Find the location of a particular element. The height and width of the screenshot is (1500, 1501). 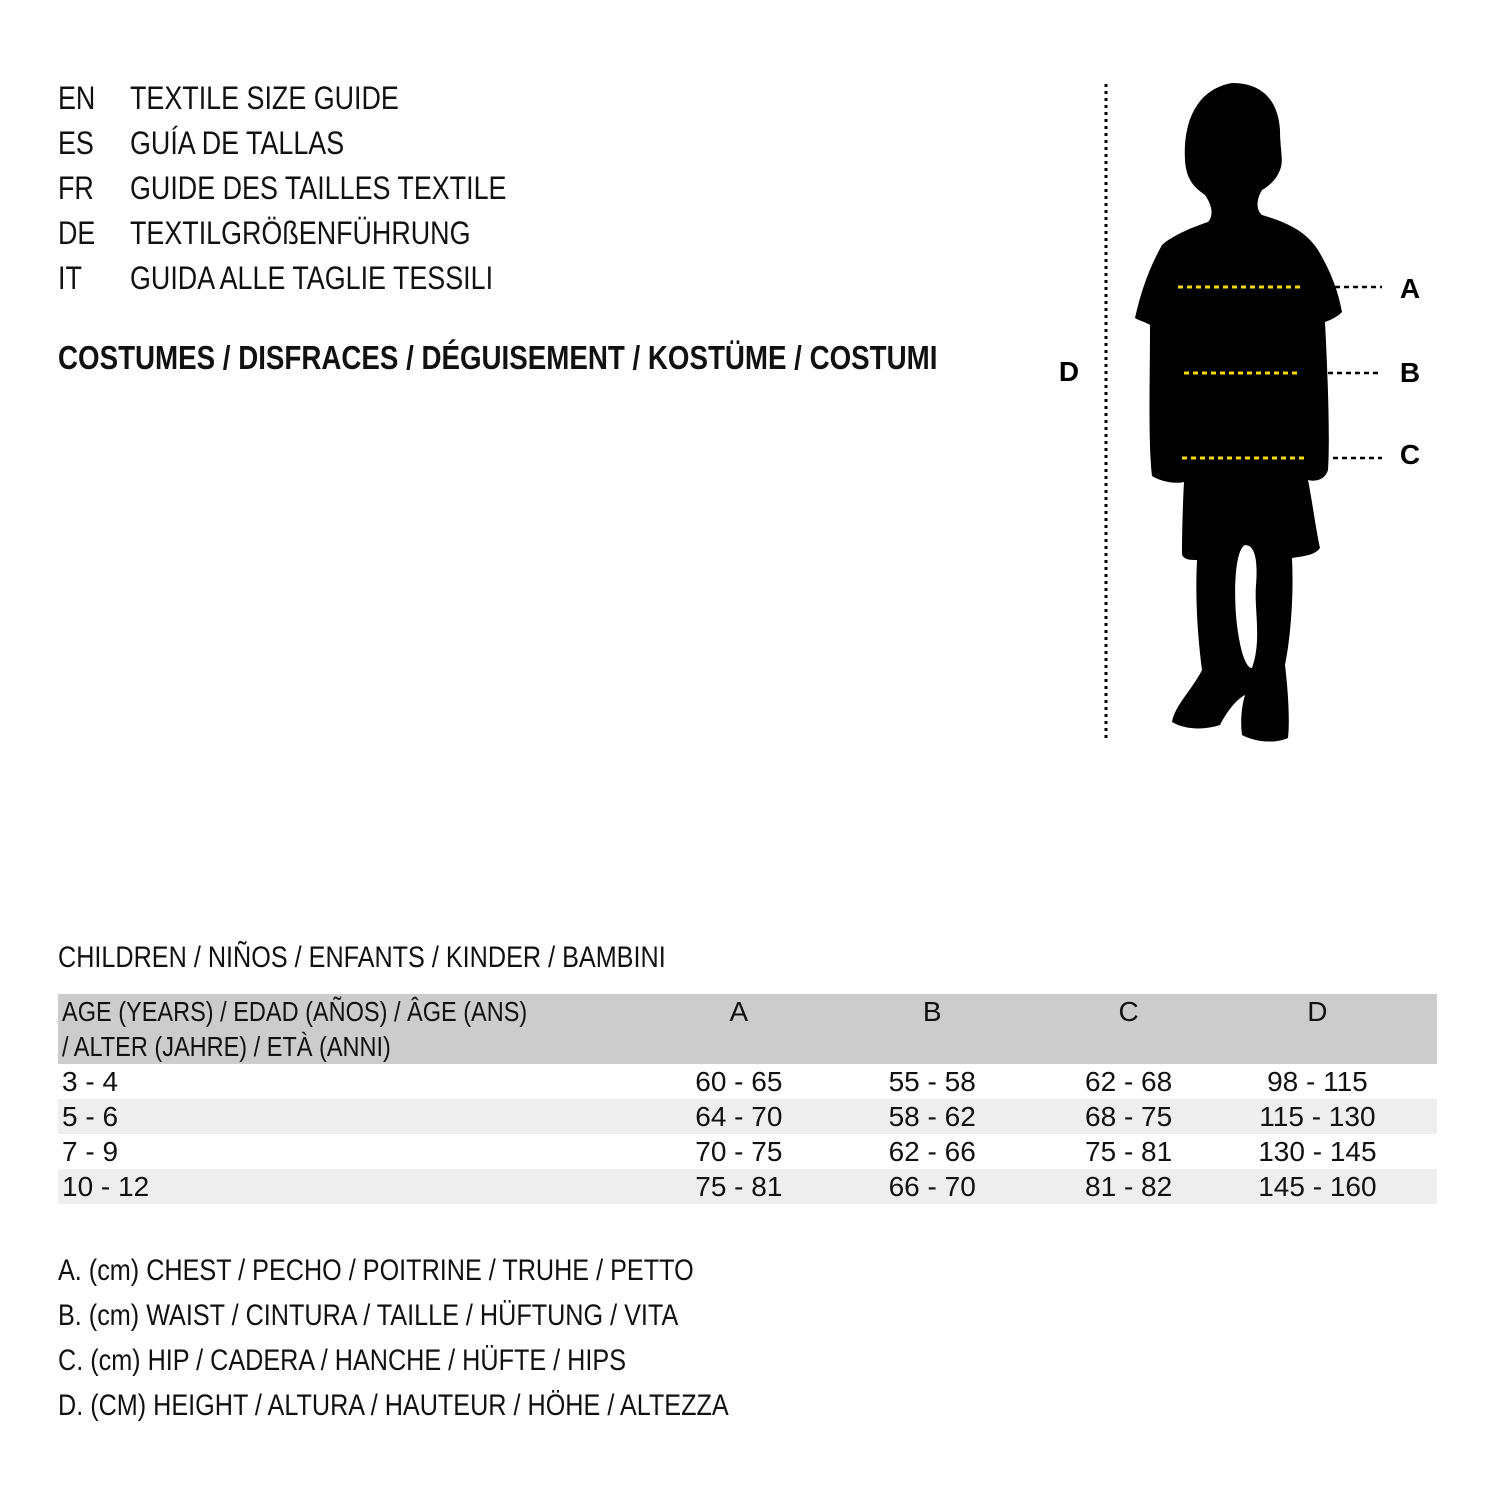

label-b: B is located at coordinates (1410, 372).